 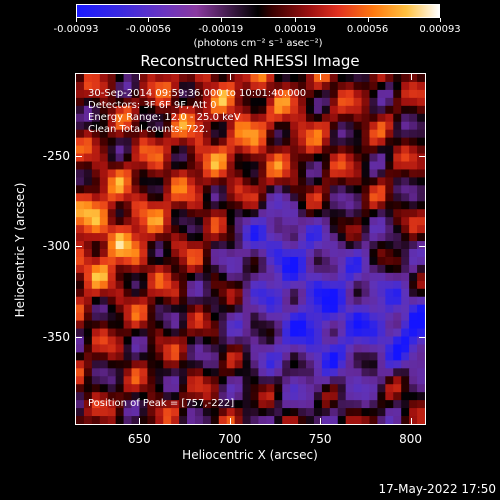 I want to click on timestamp: 17-May-2022 17:50, so click(x=437, y=489).